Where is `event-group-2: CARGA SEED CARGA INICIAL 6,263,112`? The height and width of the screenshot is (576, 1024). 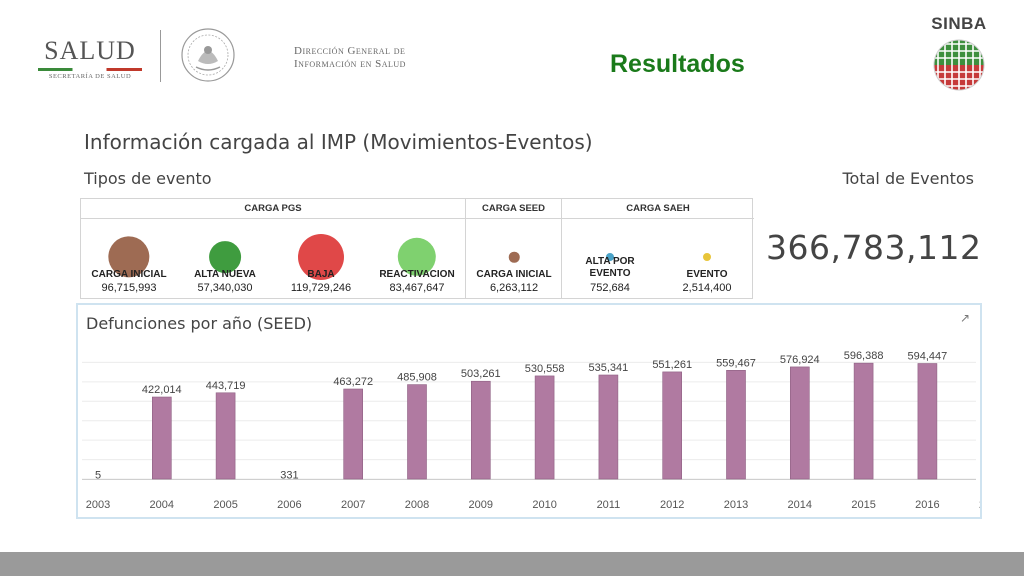 event-group-2: CARGA SEED CARGA INICIAL 6,263,112 is located at coordinates (513, 248).